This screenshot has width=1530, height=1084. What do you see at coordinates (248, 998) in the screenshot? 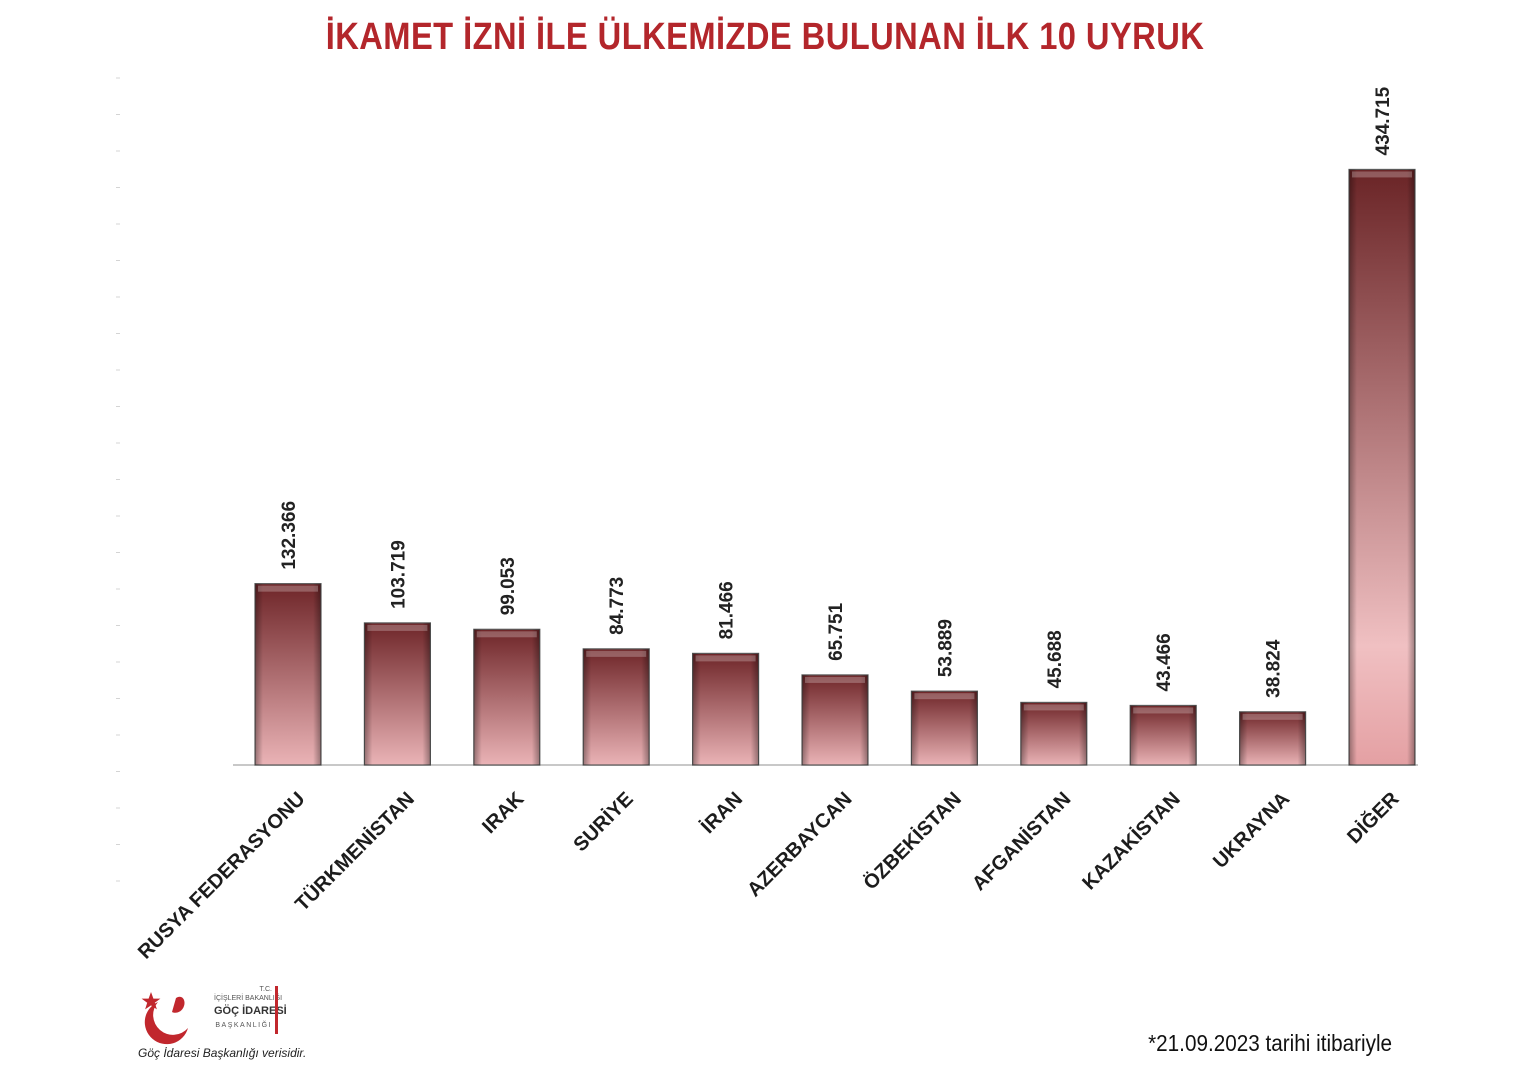
I see `logo-line-ministry: İÇİŞLERİ BAKANLIĞI` at bounding box center [248, 998].